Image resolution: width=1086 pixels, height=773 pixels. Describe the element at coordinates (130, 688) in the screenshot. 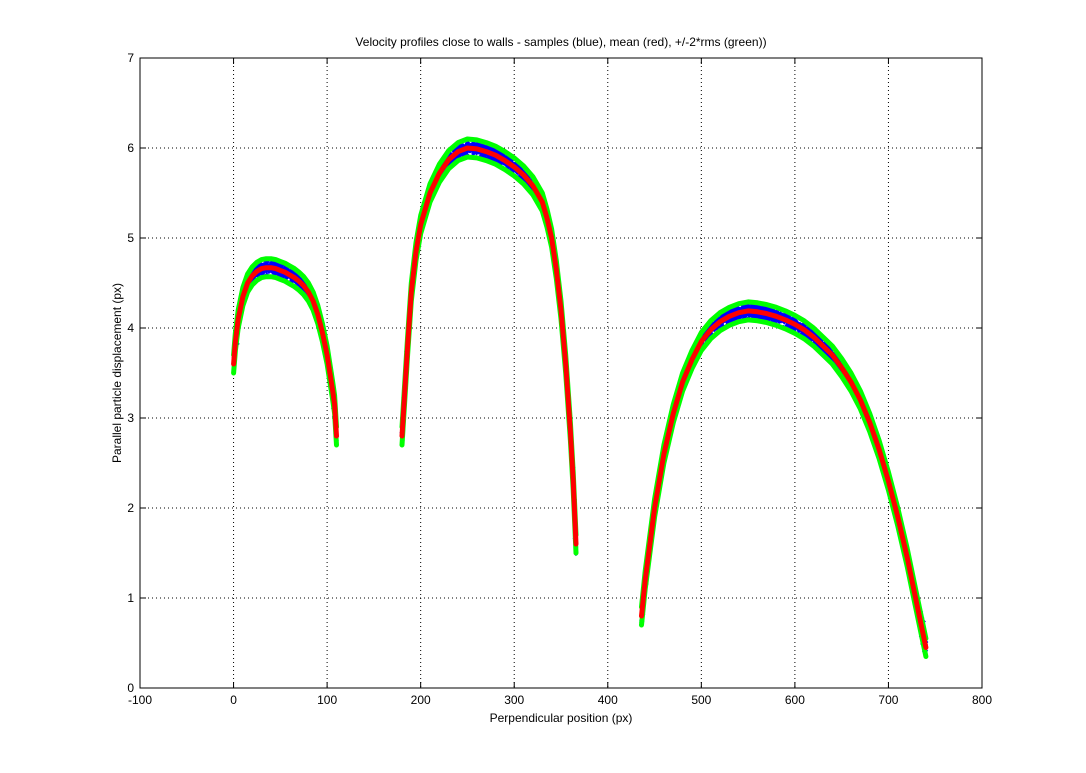

I see `y-tick-label: 0` at that location.